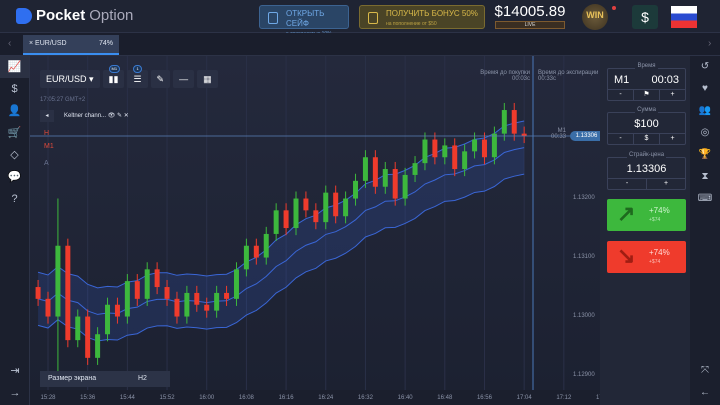 Image resolution: width=720 pixels, height=405 pixels. I want to click on indicator-count: 1, so click(137, 69).